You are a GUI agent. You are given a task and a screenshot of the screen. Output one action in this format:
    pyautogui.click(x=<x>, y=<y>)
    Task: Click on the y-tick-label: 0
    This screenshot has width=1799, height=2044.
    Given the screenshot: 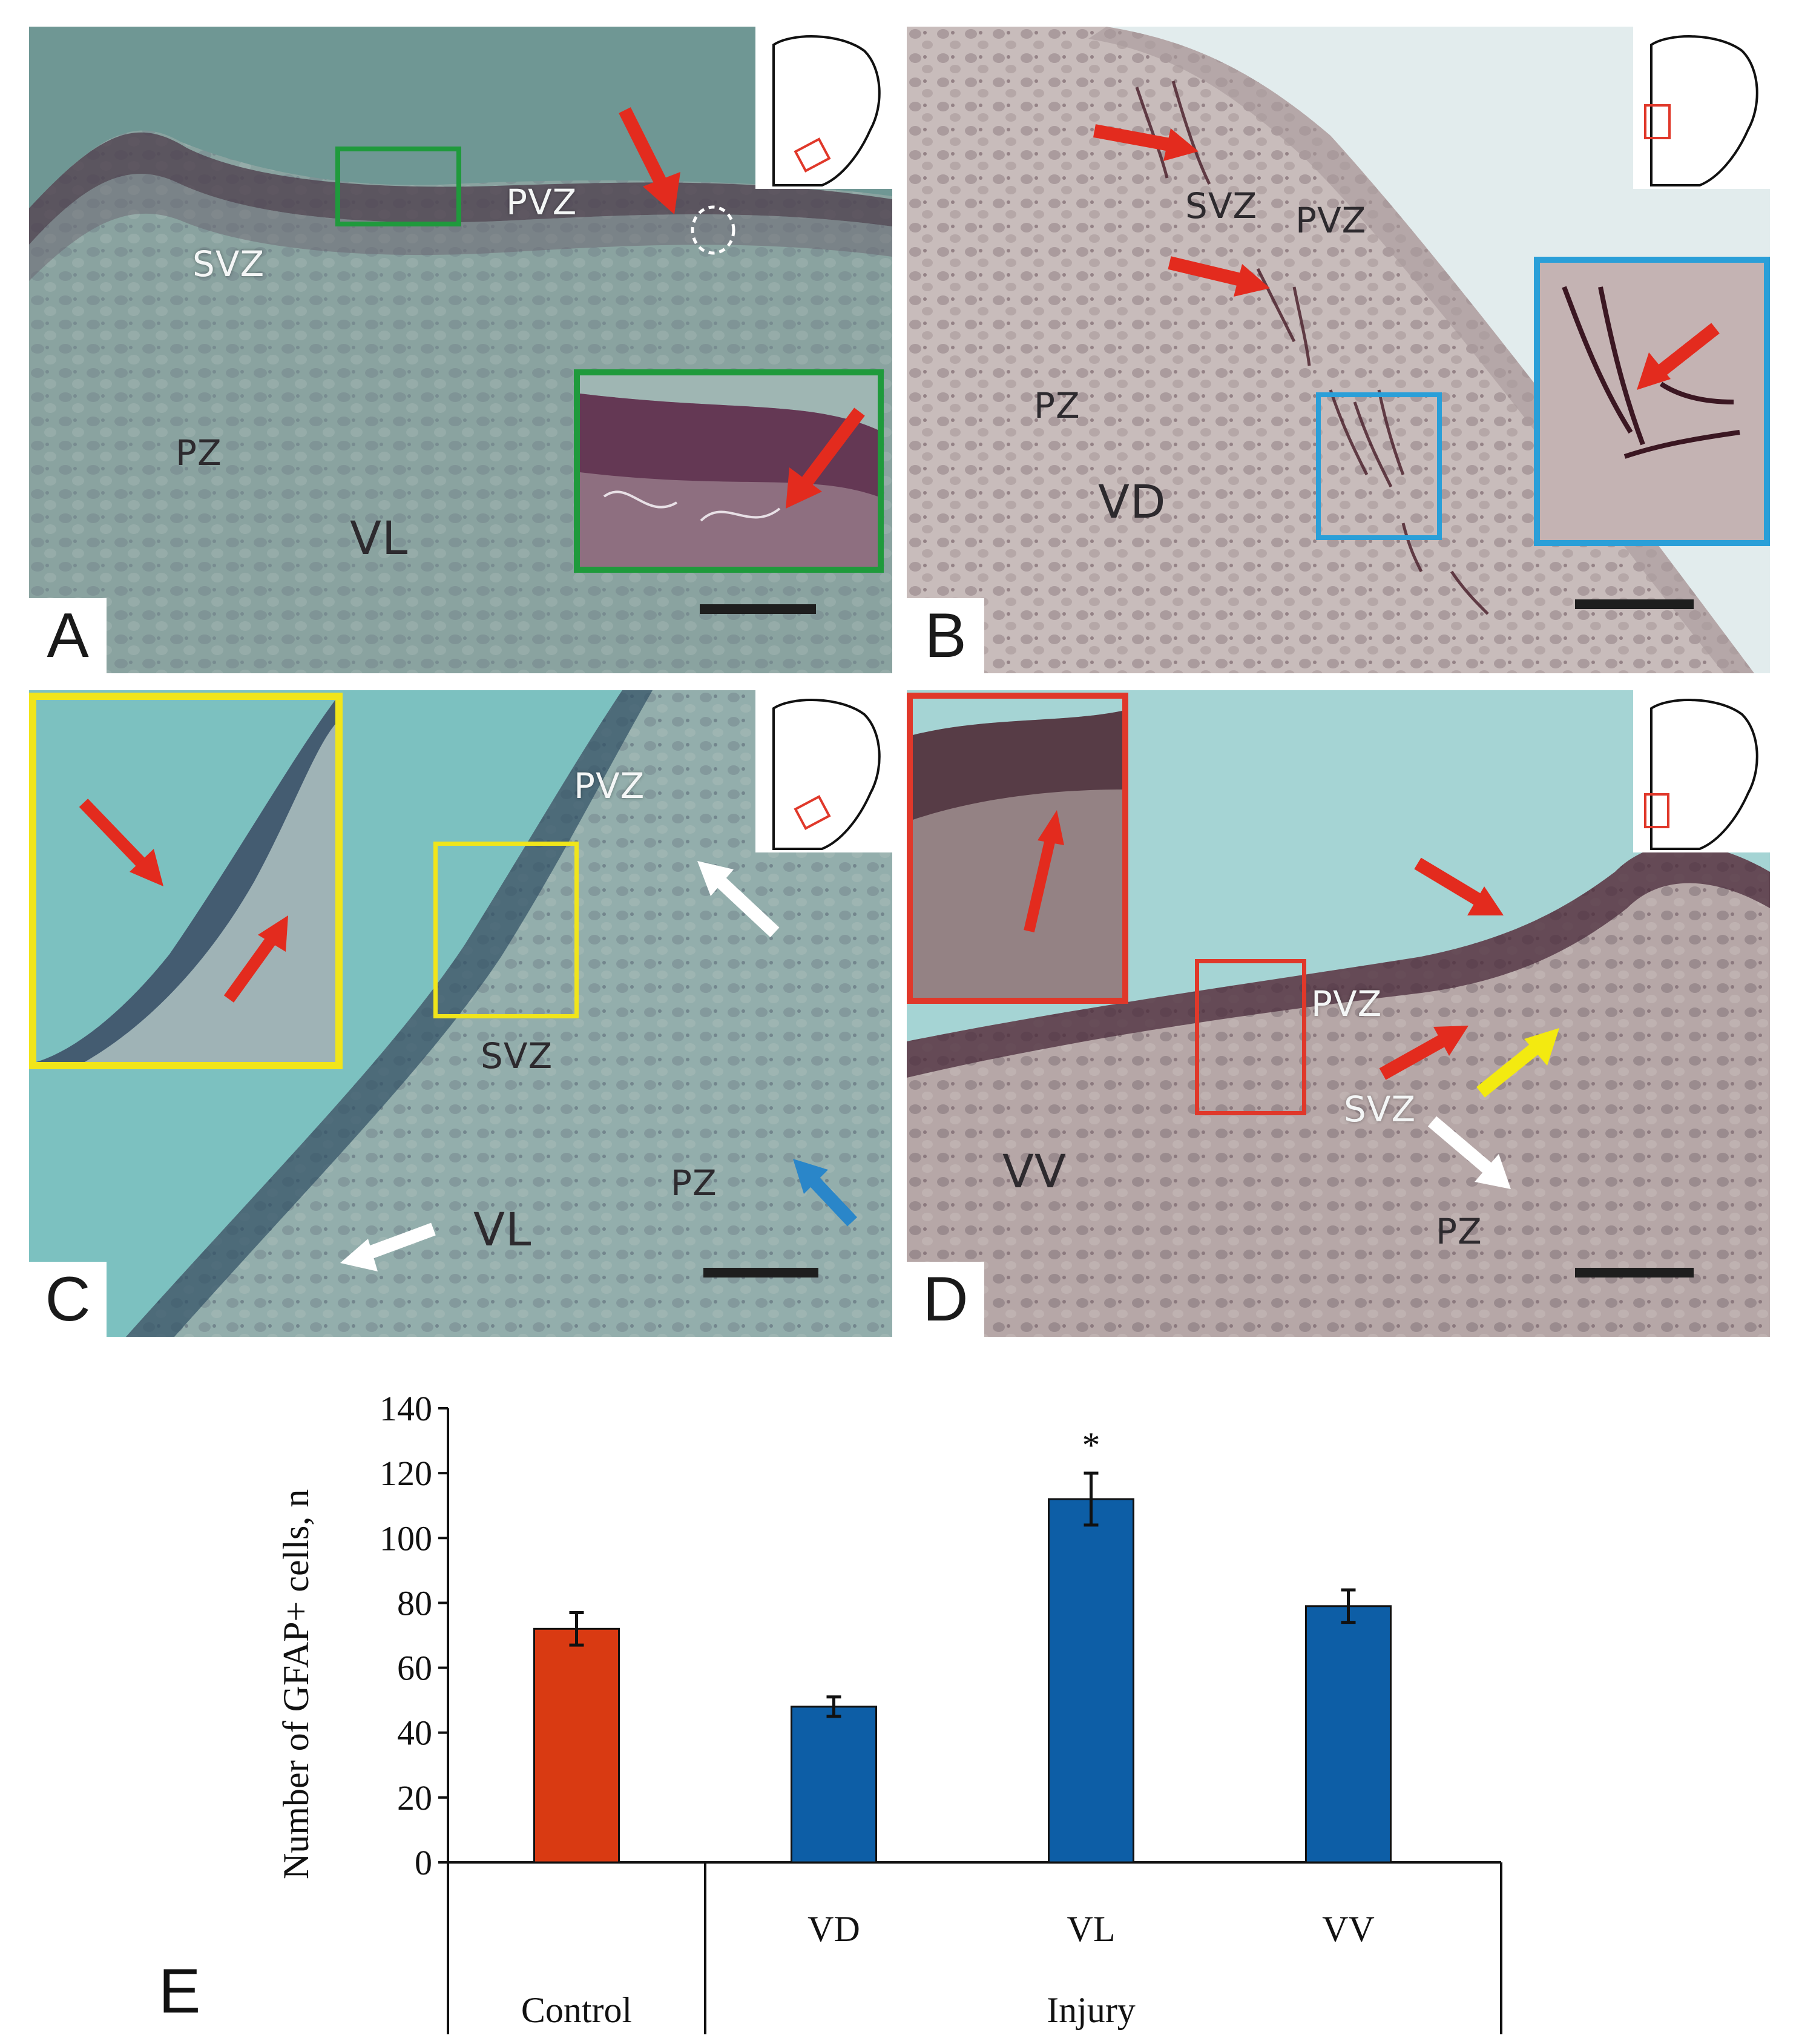 What is the action you would take?
    pyautogui.click(x=423, y=1862)
    